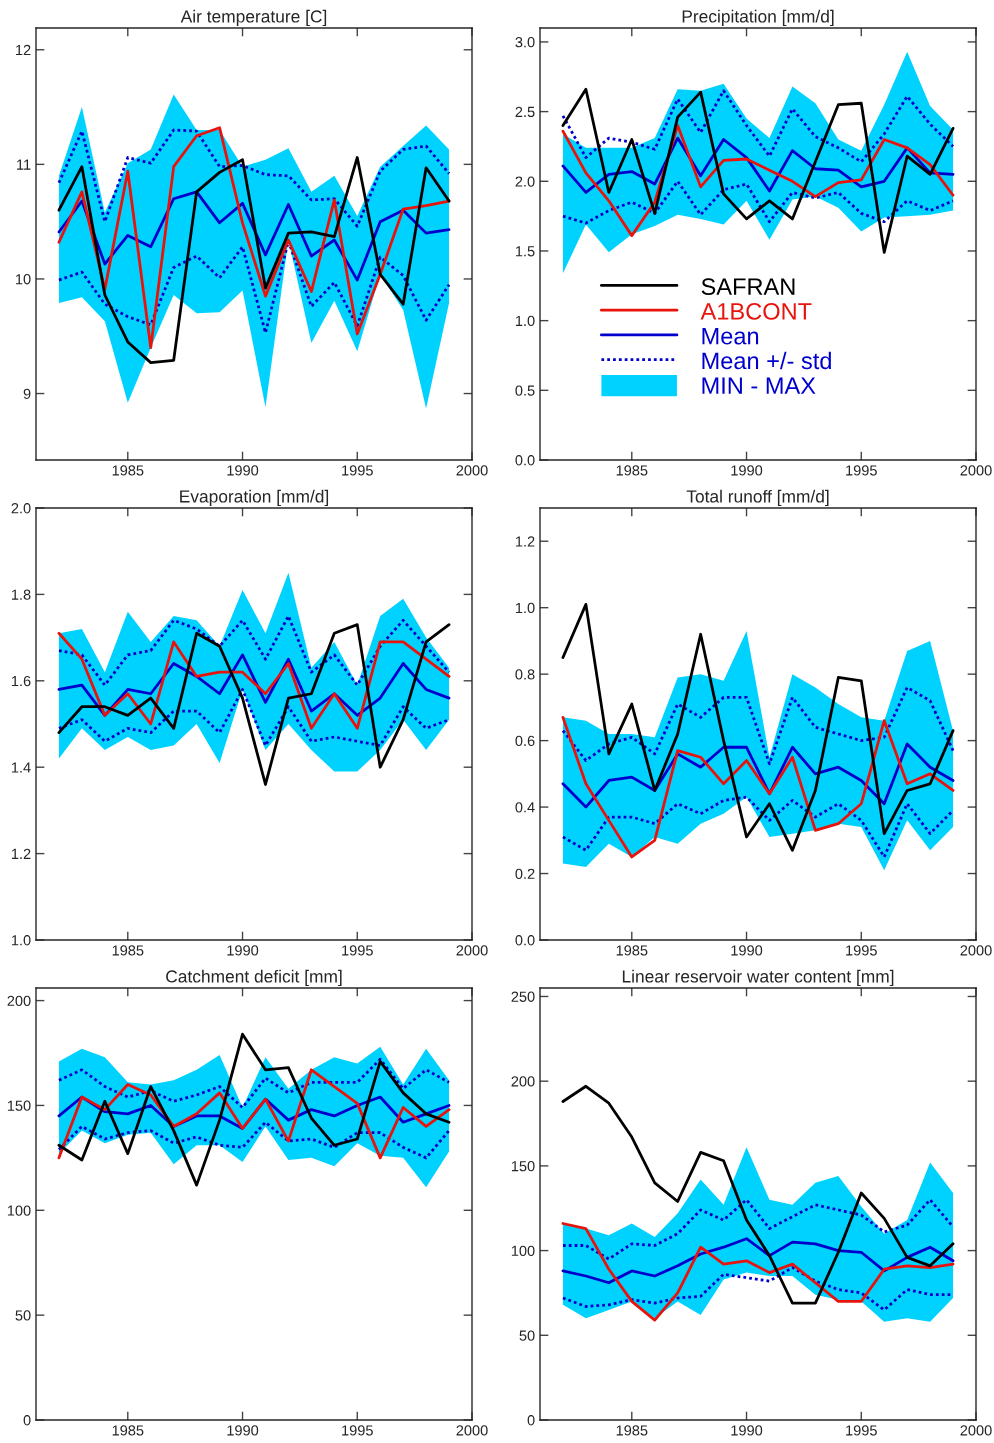 This screenshot has height=1443, width=994. I want to click on legend-label: Mean +/- std, so click(766, 360).